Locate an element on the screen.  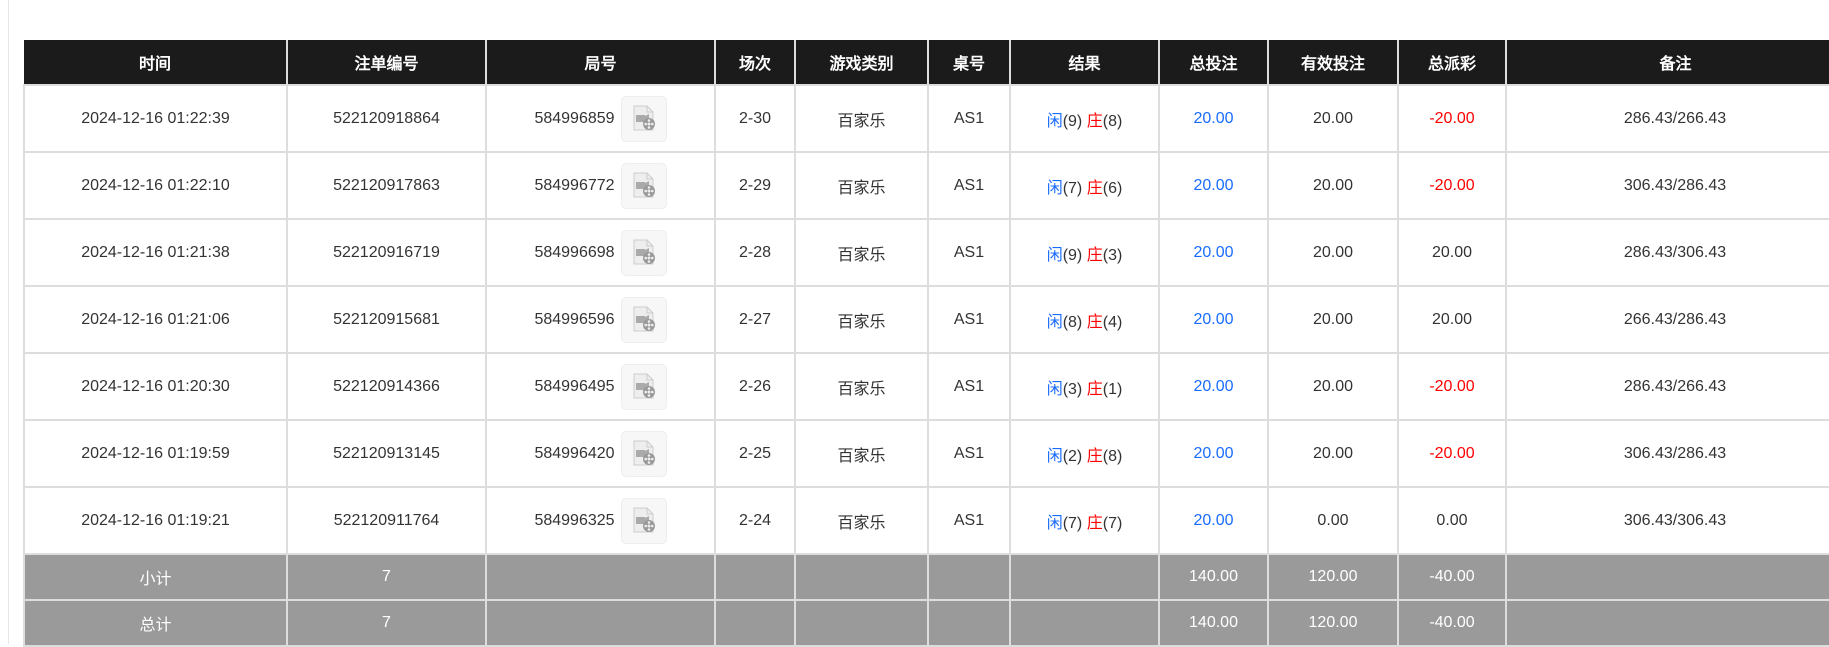
cell-round: 584996495 is located at coordinates (600, 386).